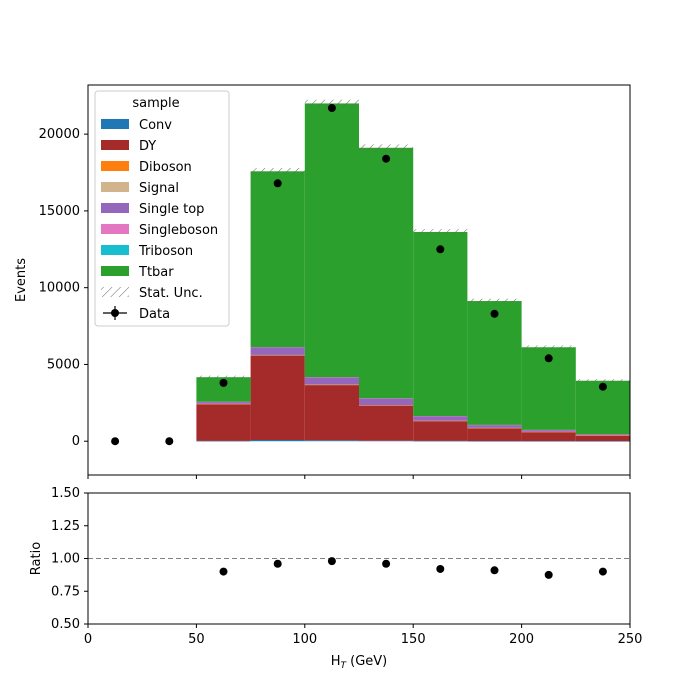  I want to click on legend-label-0: Conv, so click(155, 125).